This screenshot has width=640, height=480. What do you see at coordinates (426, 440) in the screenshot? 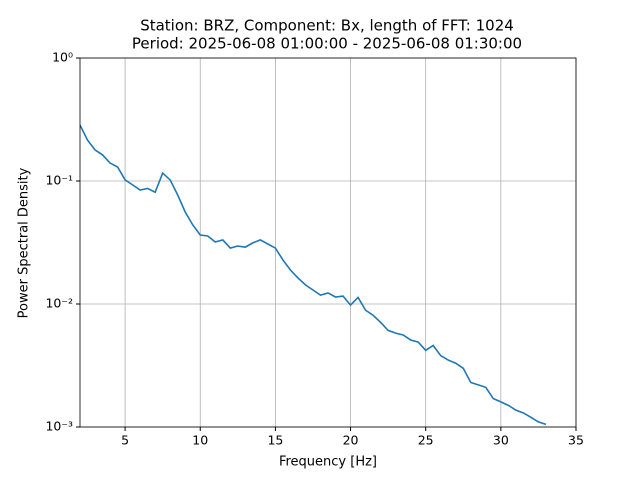
I see `x-tick-label: 25` at bounding box center [426, 440].